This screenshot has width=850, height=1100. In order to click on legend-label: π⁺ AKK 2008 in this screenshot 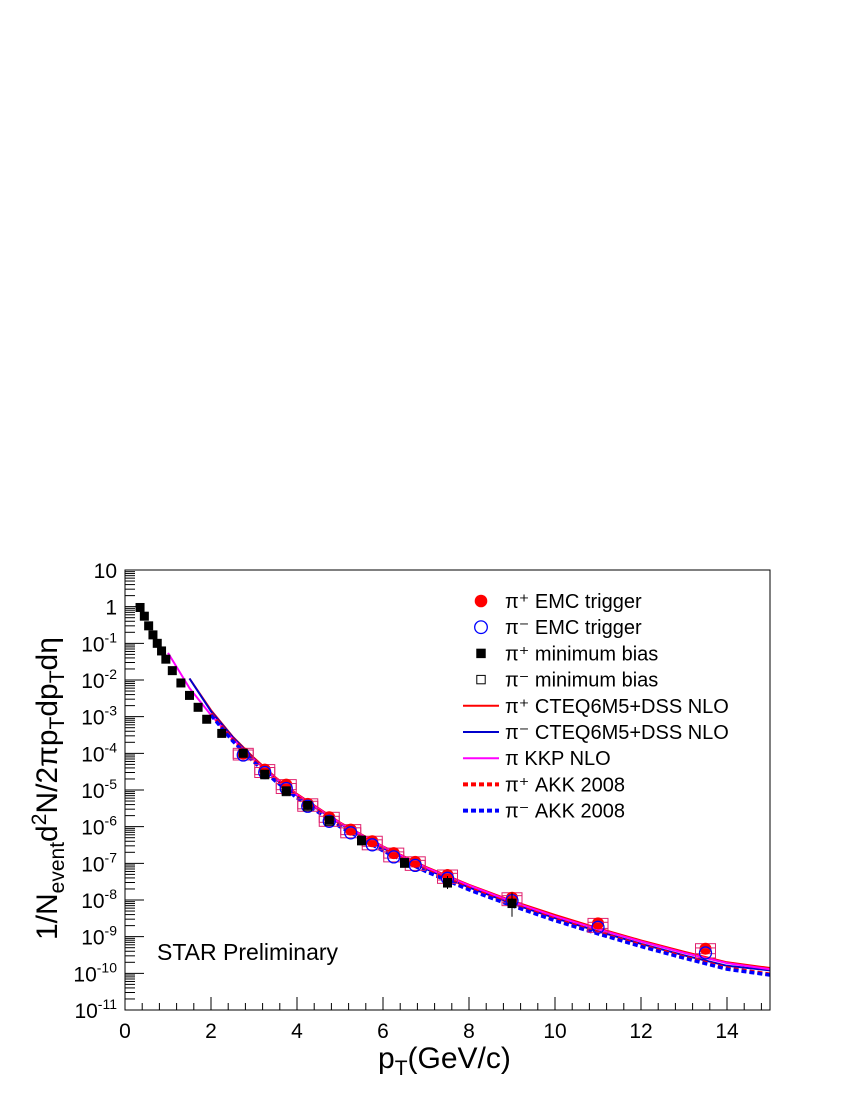, I will do `click(565, 785)`.